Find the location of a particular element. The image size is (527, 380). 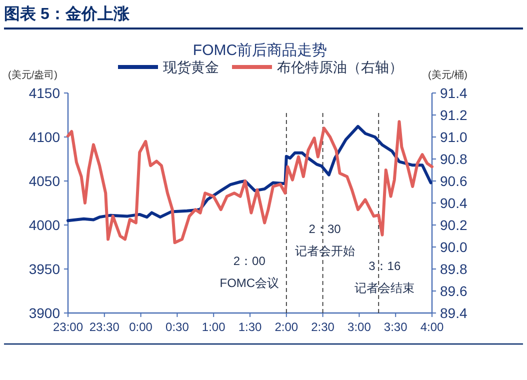

y-tick-label: 3900 is located at coordinates (44, 313).